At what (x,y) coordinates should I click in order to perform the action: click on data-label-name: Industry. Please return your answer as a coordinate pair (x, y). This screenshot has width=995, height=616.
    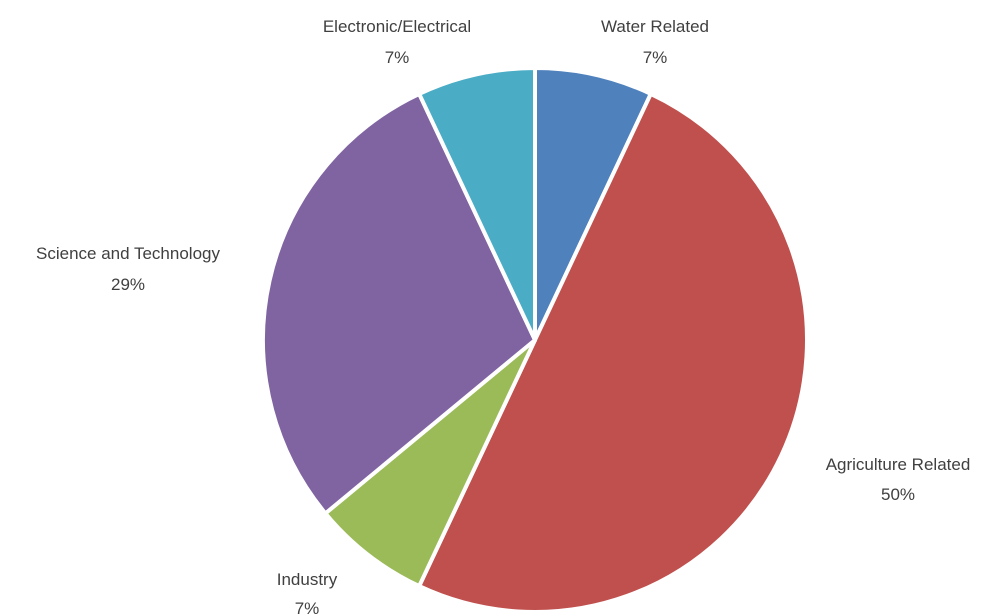
    Looking at the image, I should click on (307, 579).